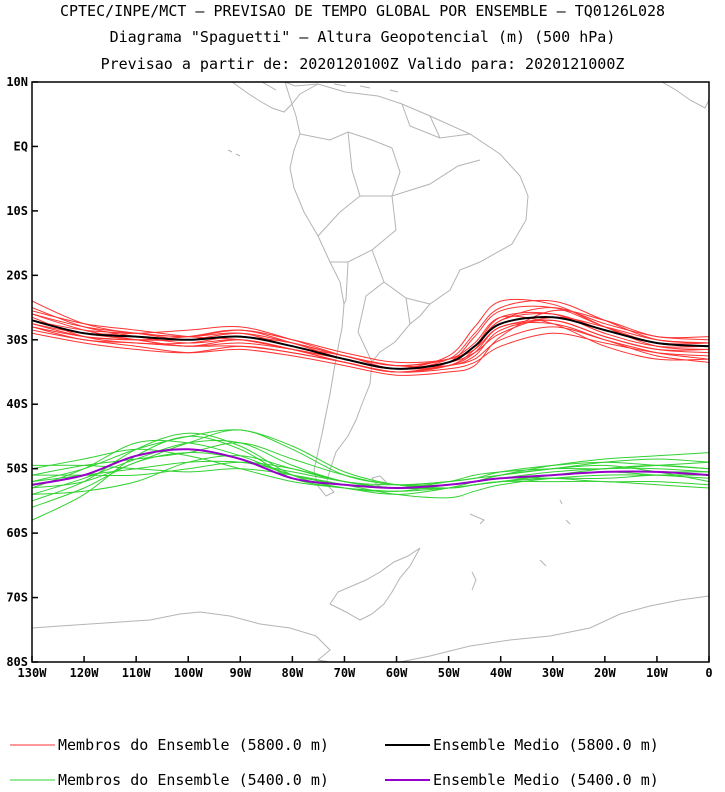  Describe the element at coordinates (17, 598) in the screenshot. I see `lat-tick-label: 70S` at that location.